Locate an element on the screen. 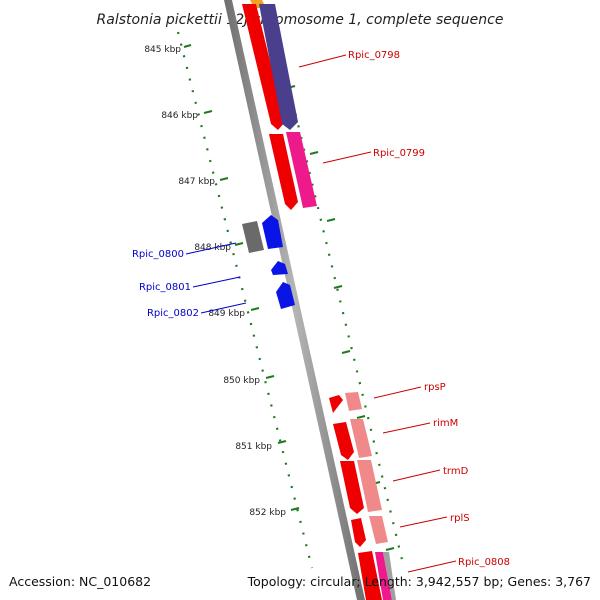 Image resolution: width=600 pixels, height=600 pixels. tick-label: 852 kbp is located at coordinates (267, 513).